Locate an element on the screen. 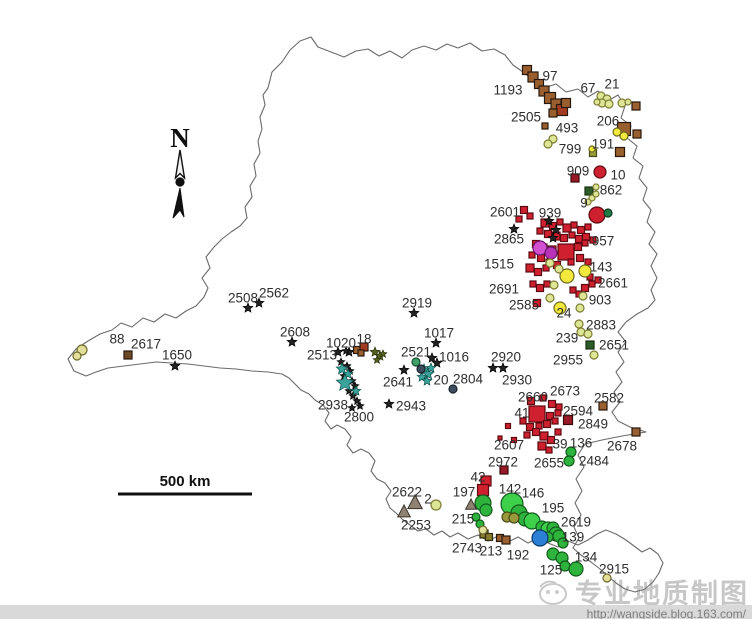 This screenshot has height=619, width=752. site-label: 939 is located at coordinates (550, 213).